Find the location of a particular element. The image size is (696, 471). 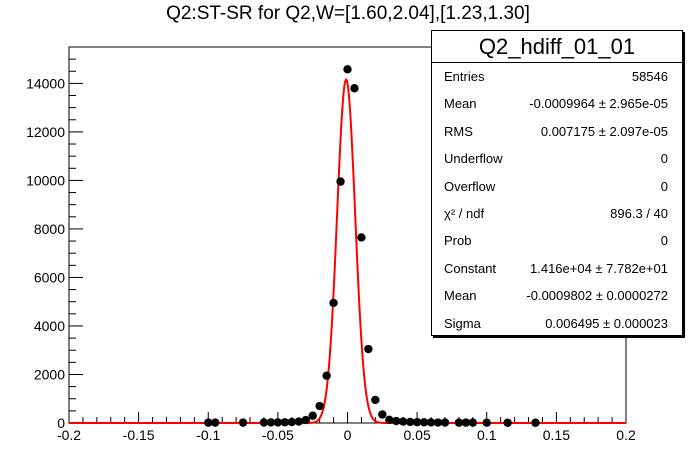

y-tick-label: 10000 is located at coordinates (45, 180).